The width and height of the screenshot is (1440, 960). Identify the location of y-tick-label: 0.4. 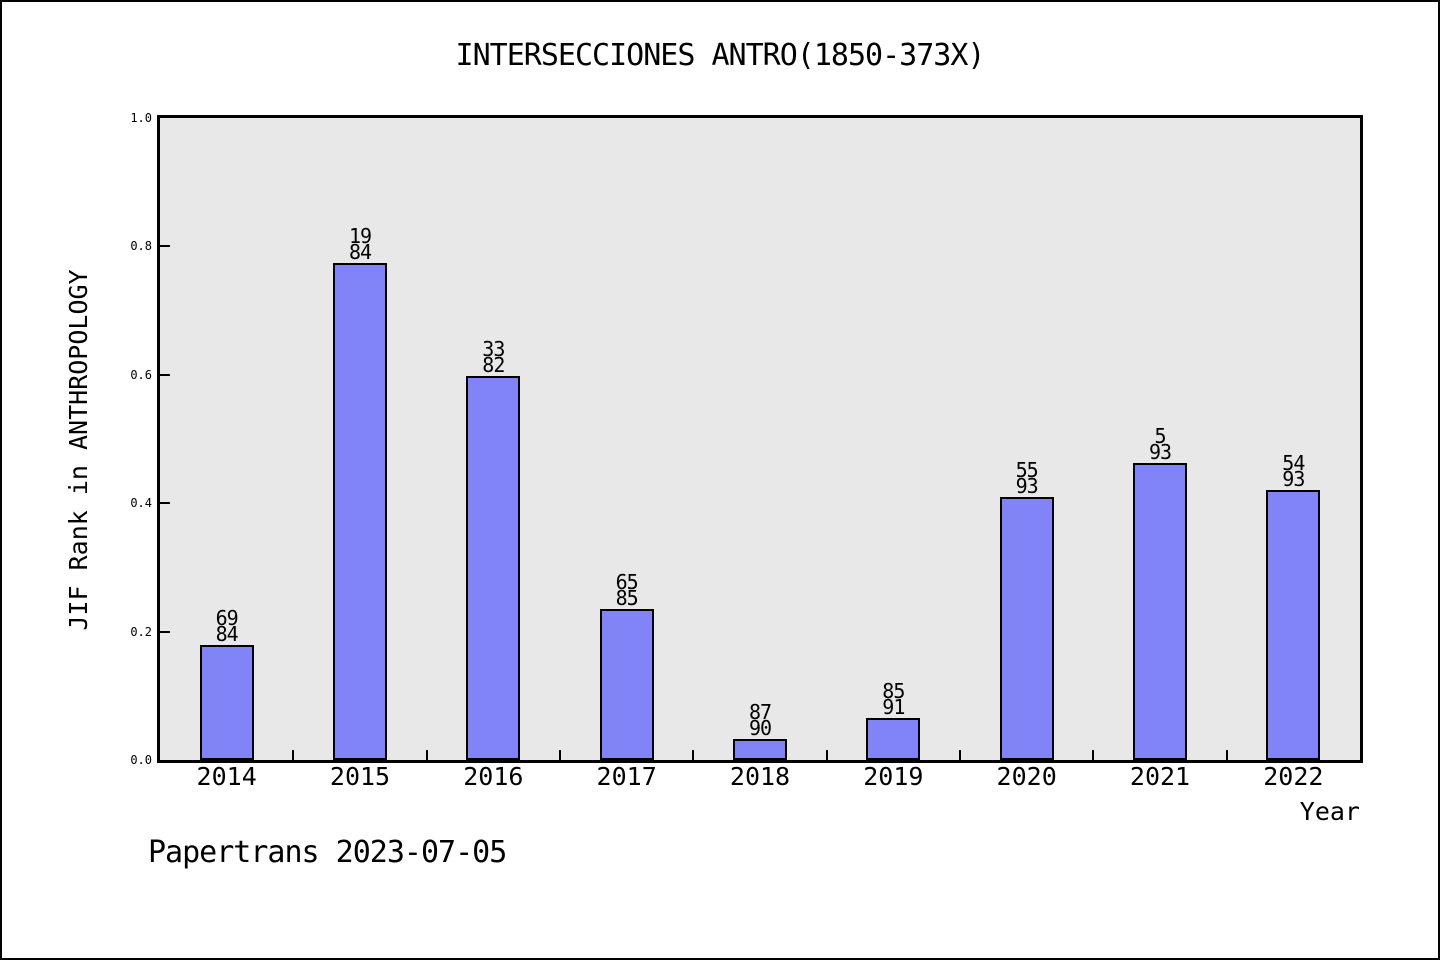
(141, 503).